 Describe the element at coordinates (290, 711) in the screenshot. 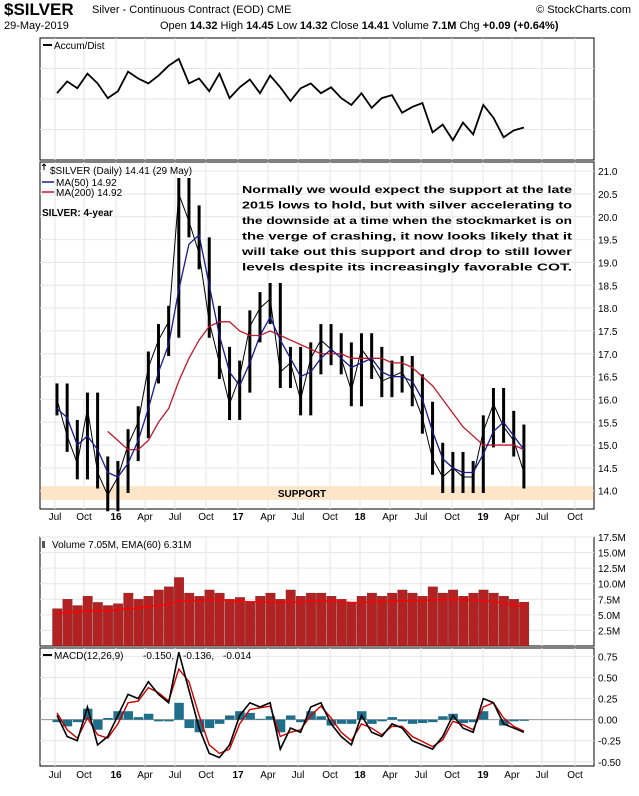

I see `macd-signal-line` at that location.